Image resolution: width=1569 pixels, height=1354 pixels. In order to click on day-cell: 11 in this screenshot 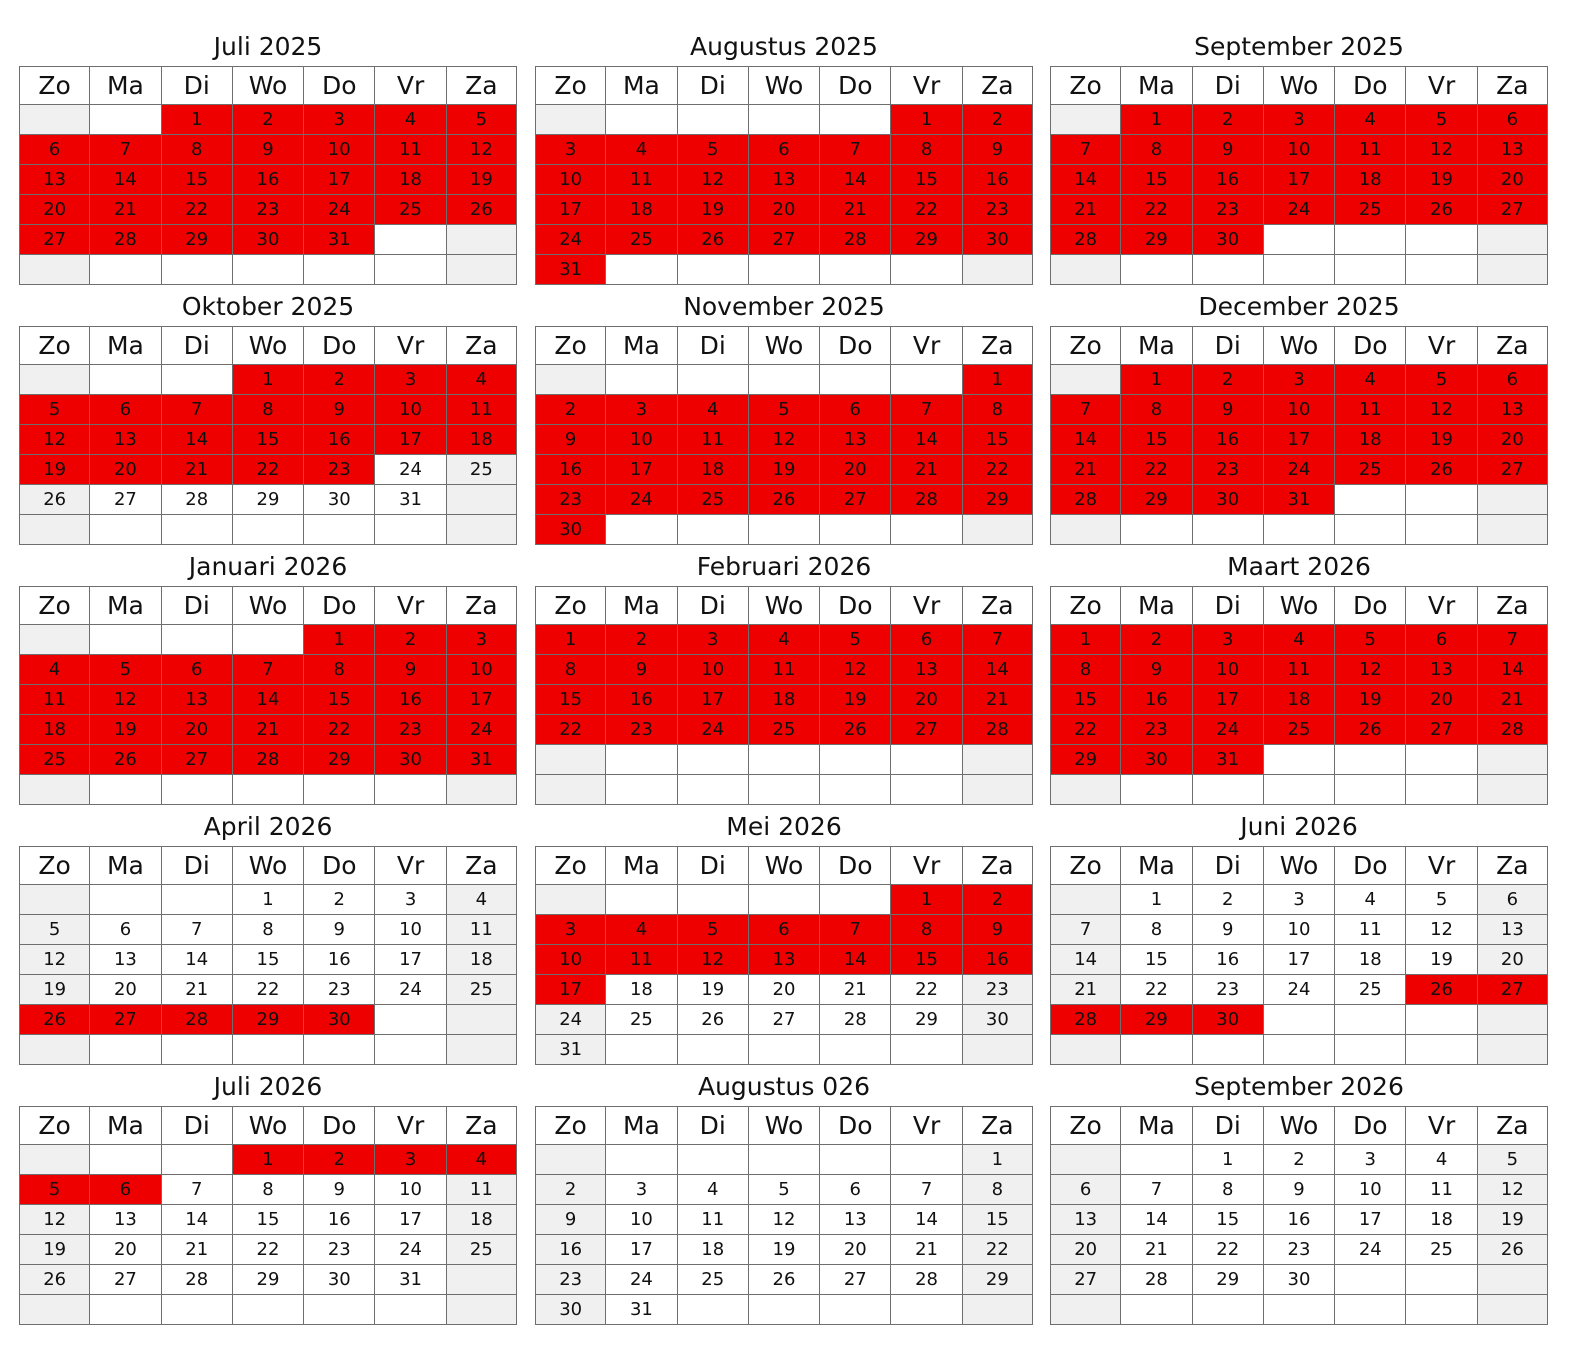, I will do `click(1370, 409)`.